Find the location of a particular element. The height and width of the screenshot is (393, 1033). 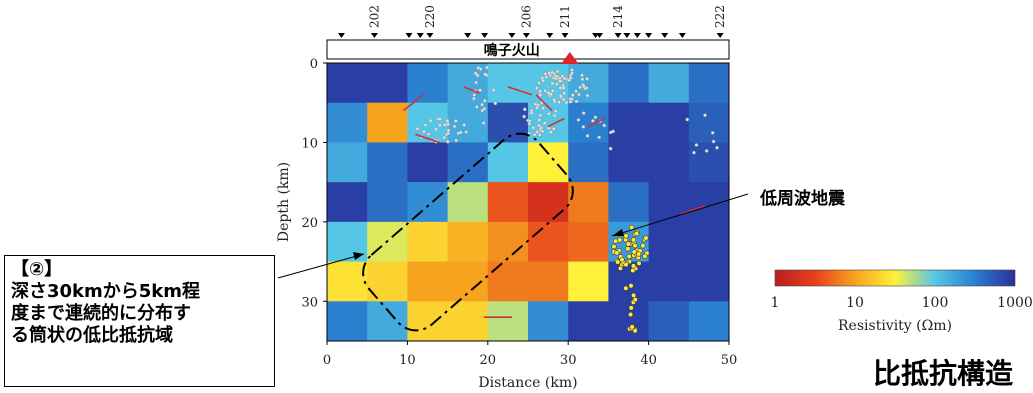

x-tick-label: 50 is located at coordinates (729, 360).